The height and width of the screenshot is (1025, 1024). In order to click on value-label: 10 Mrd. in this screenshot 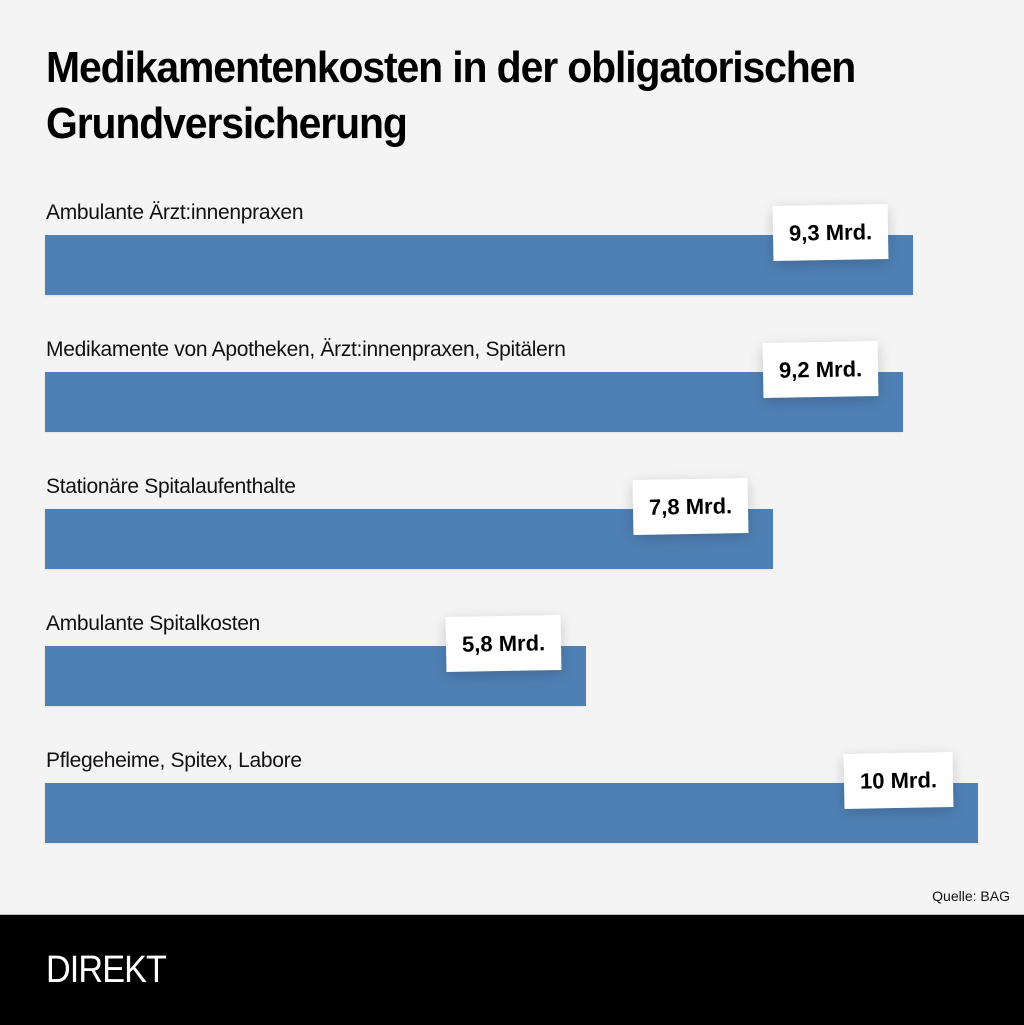, I will do `click(898, 780)`.